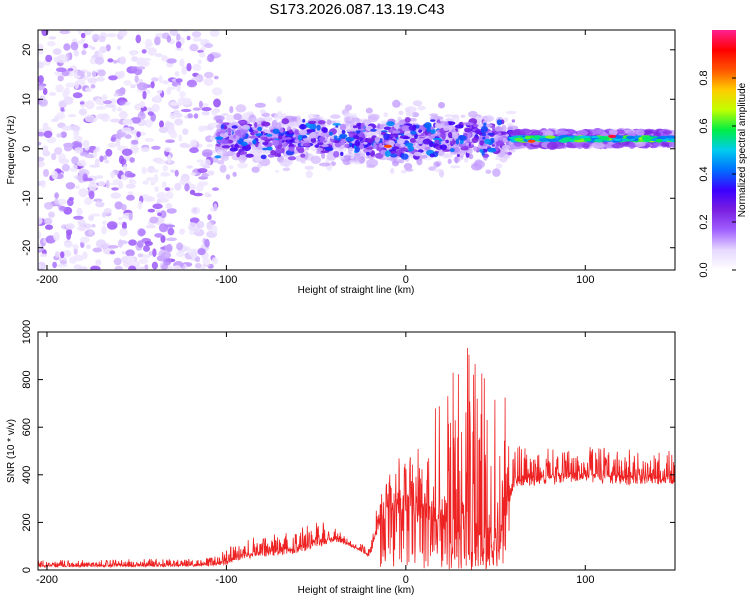  Describe the element at coordinates (11, 451) in the screenshot. I see `snr-y-axis-label: SNR (10 * v/v)` at that location.